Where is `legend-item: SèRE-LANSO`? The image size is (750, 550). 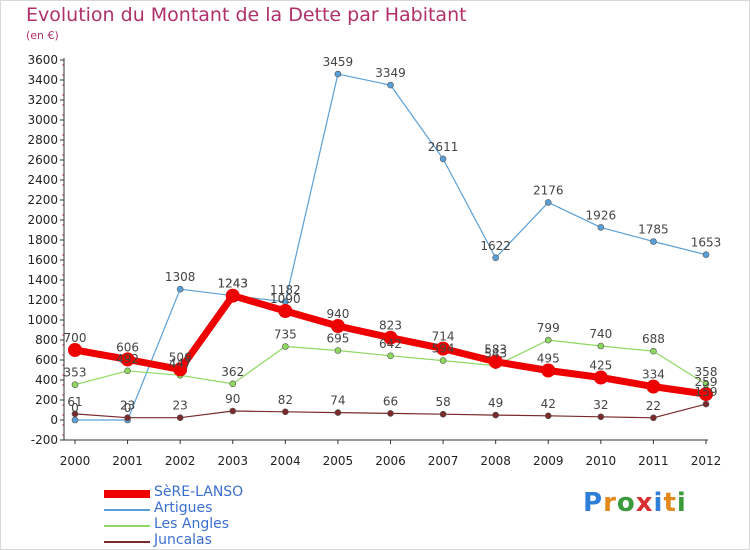
legend-item: SèRE-LANSO is located at coordinates (204, 492).